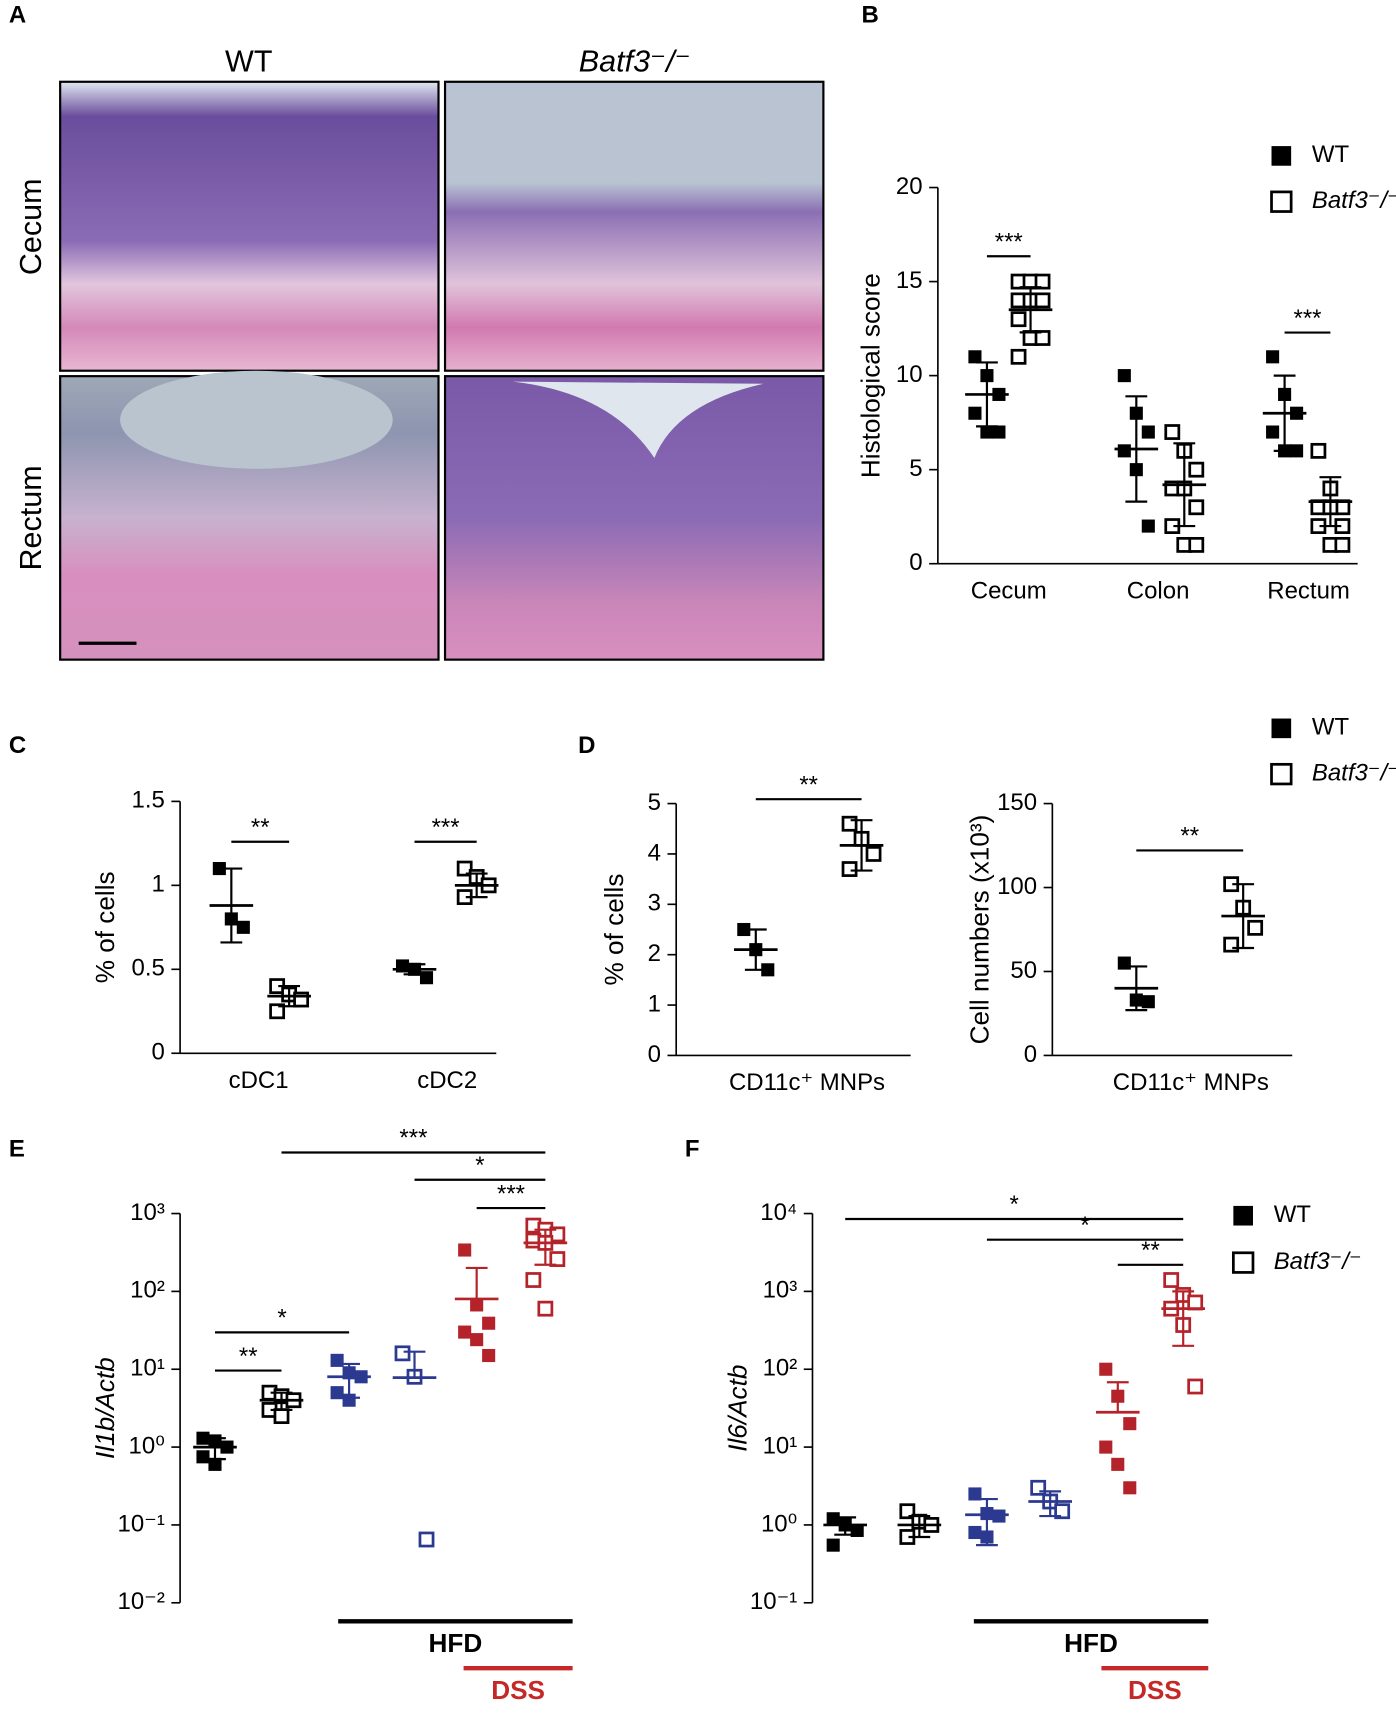 Image resolution: width=1396 pixels, height=1714 pixels. Describe the element at coordinates (654, 852) in the screenshot. I see `y-tick-label: 4` at that location.